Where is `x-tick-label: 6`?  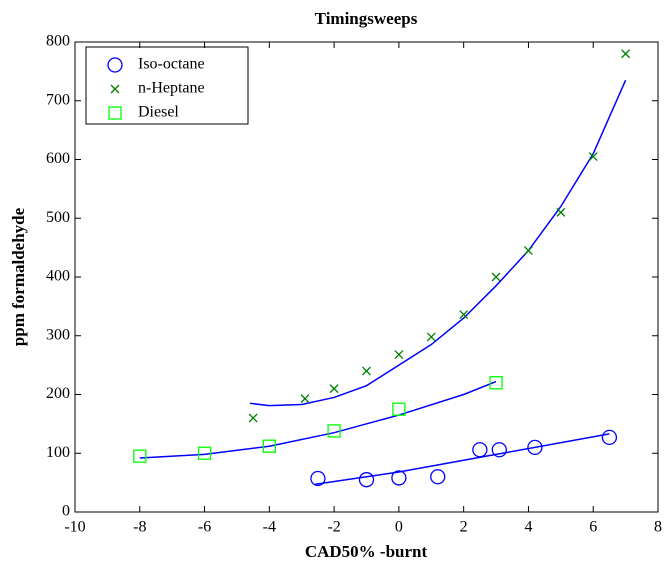 x-tick-label: 6 is located at coordinates (593, 527).